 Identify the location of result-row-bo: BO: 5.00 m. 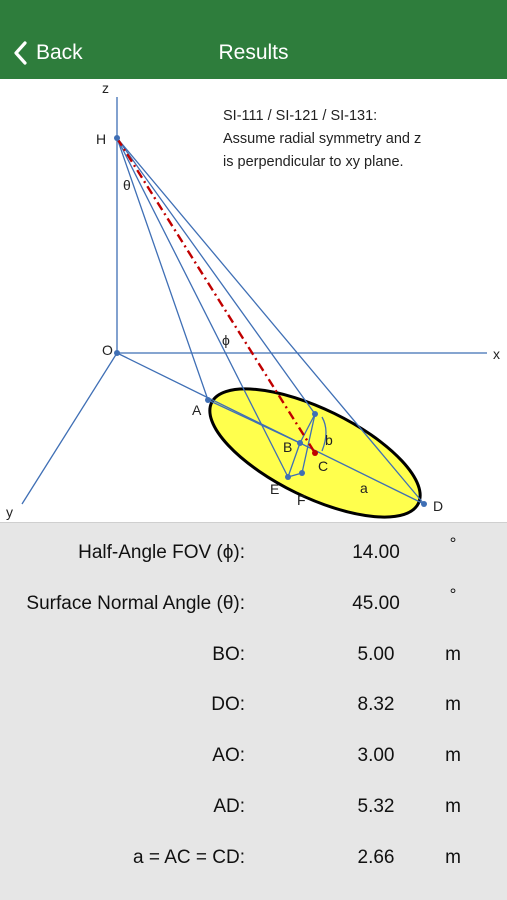
(253, 655).